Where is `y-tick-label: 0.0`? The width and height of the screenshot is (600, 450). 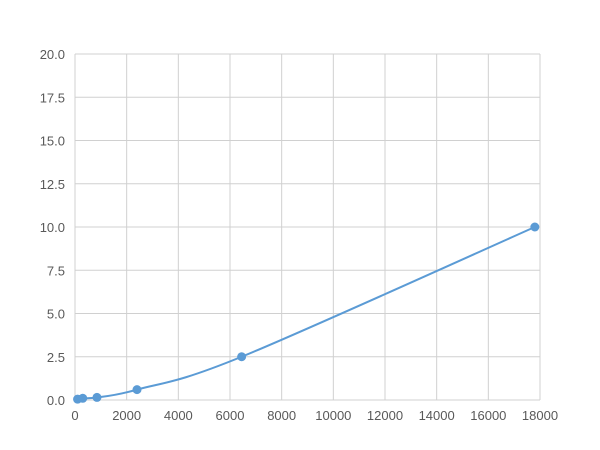 y-tick-label: 0.0 is located at coordinates (56, 400).